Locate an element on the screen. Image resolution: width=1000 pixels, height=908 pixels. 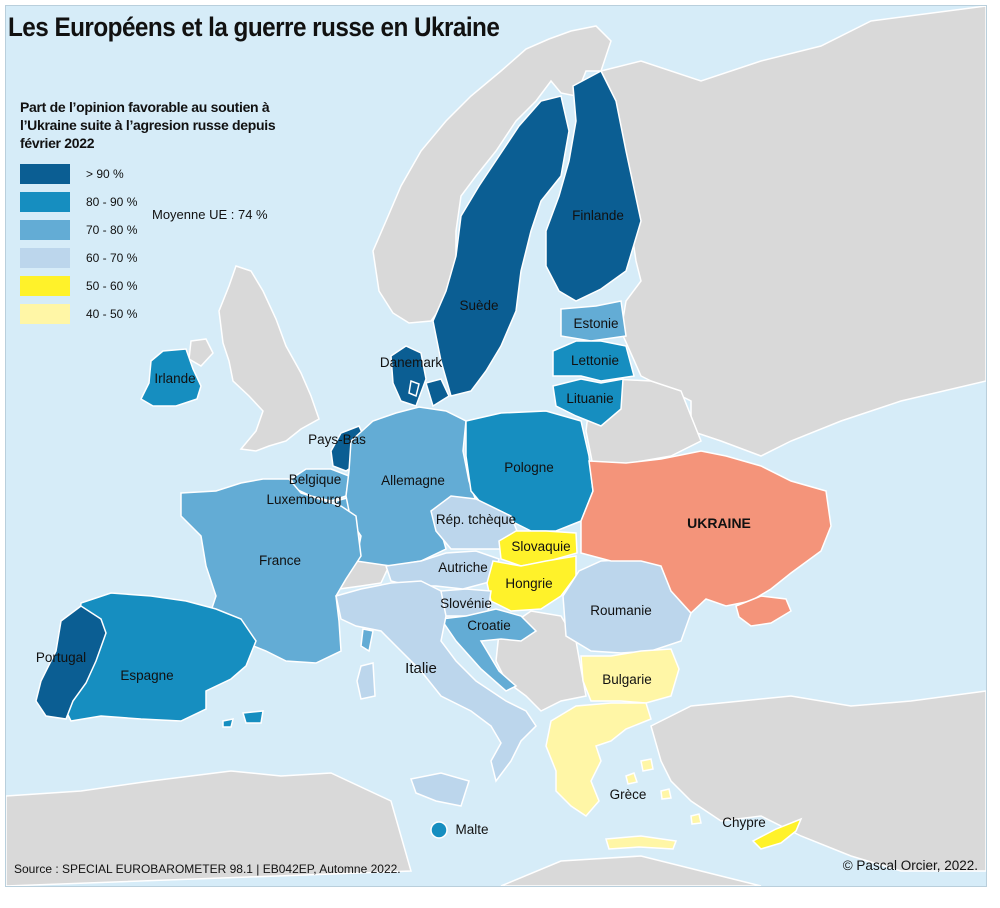
label-lettonie: Lettonie is located at coordinates (595, 360).